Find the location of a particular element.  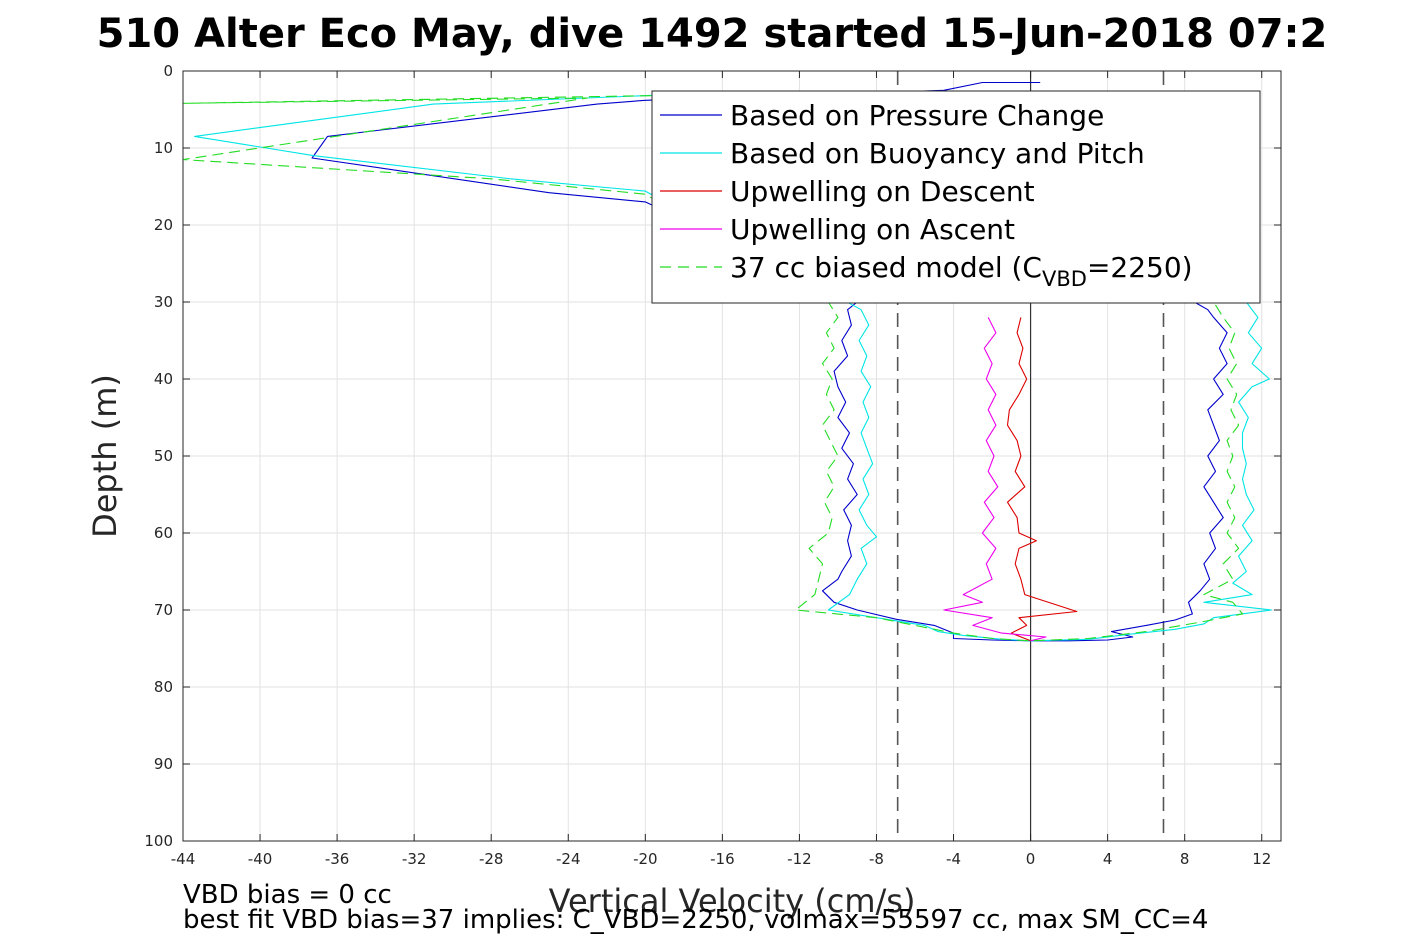

x-tick-label: 12 is located at coordinates (1261, 859).